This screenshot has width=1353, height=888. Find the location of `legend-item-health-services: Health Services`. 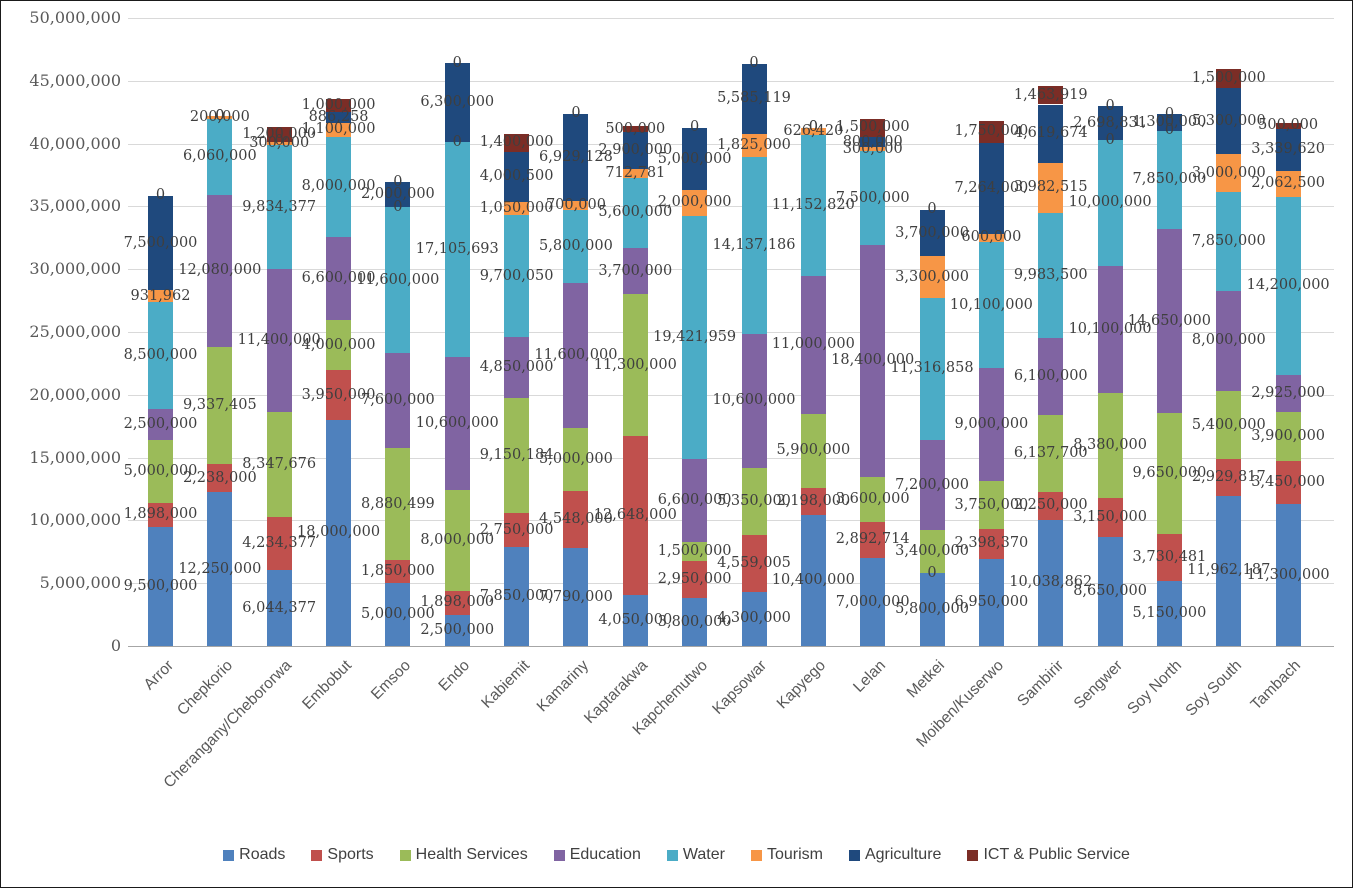

legend-item-health-services: Health Services is located at coordinates (463, 855).